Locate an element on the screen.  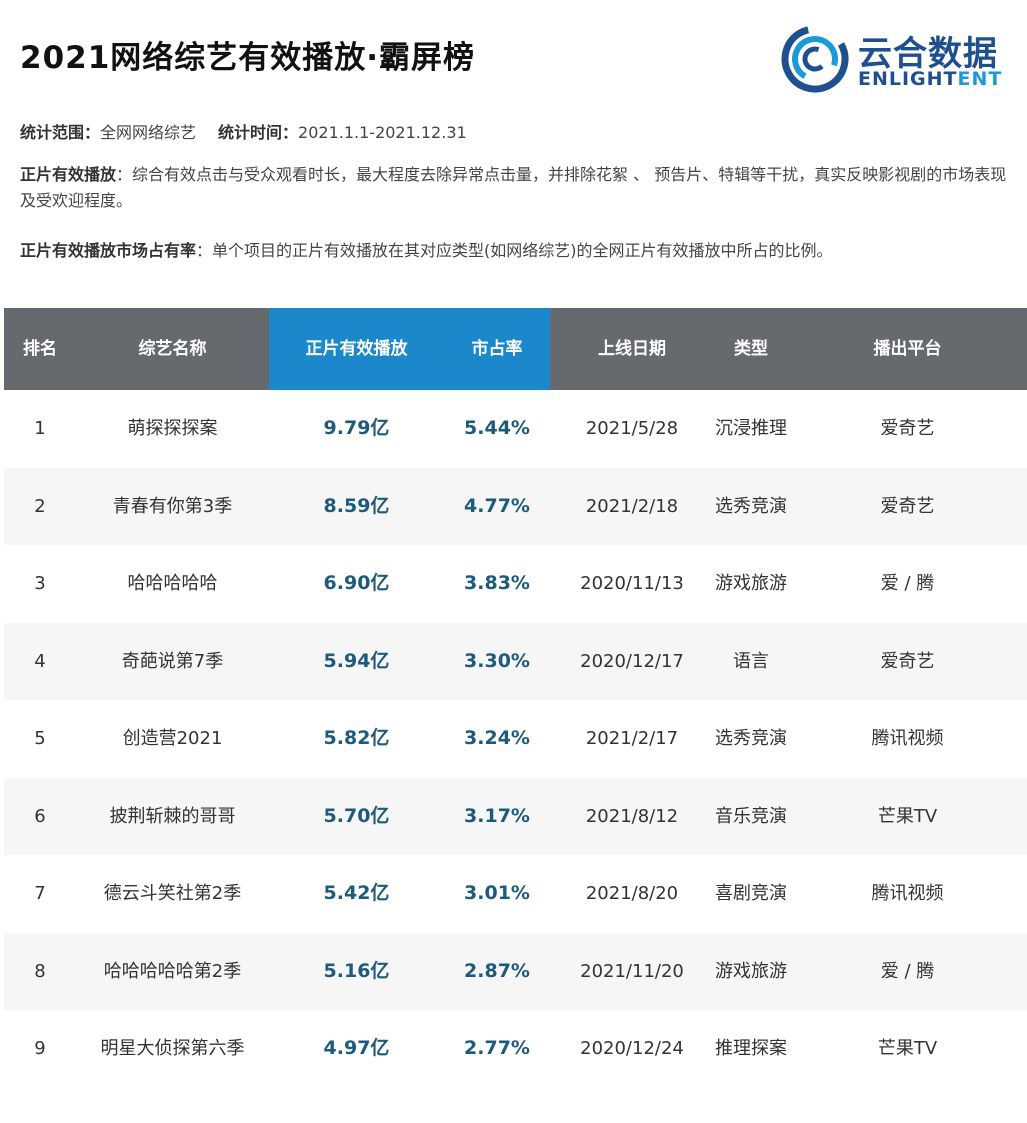
cell-share: 2.77% is located at coordinates (497, 1048).